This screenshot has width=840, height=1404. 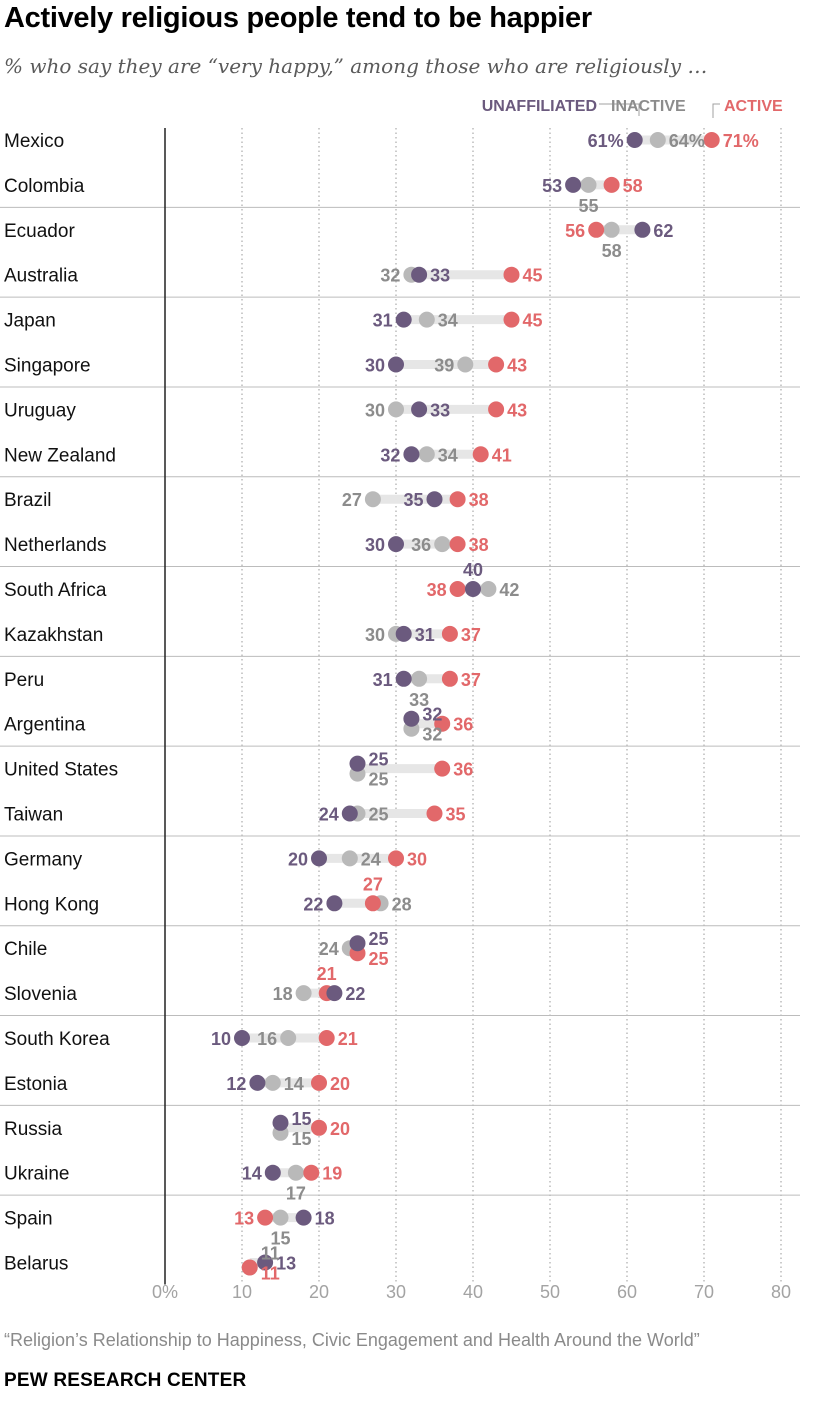 I want to click on legend-active: ACTIVE, so click(x=753, y=106).